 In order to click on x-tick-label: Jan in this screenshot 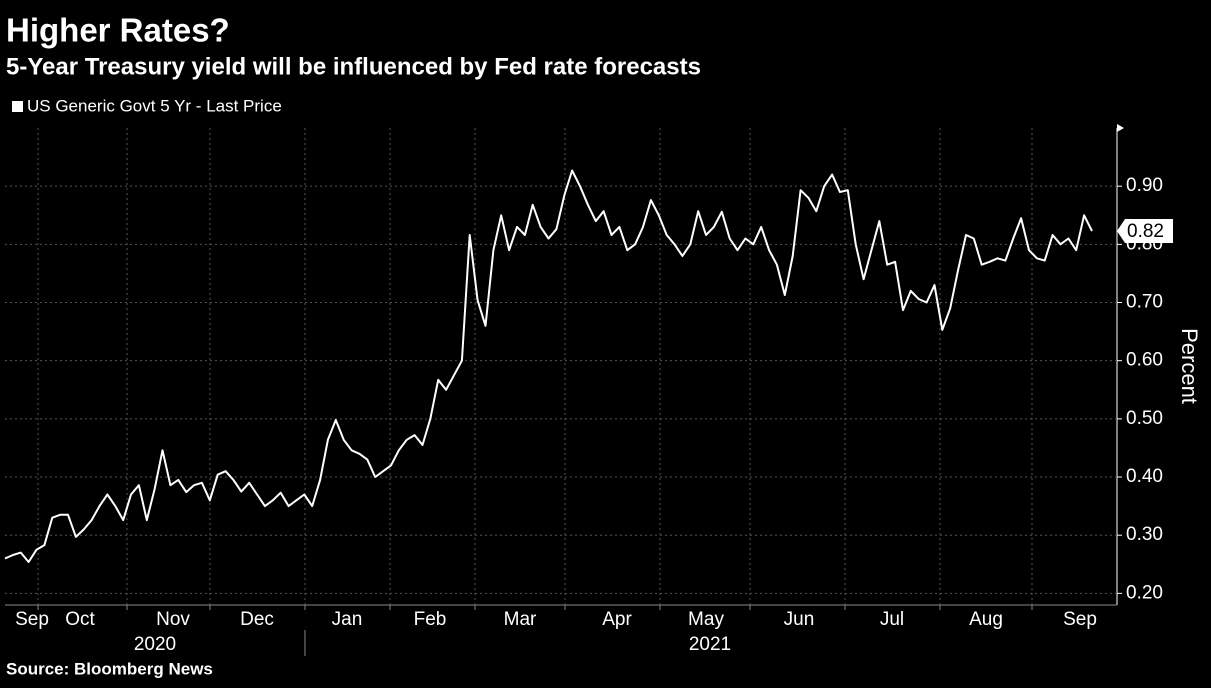, I will do `click(347, 619)`.